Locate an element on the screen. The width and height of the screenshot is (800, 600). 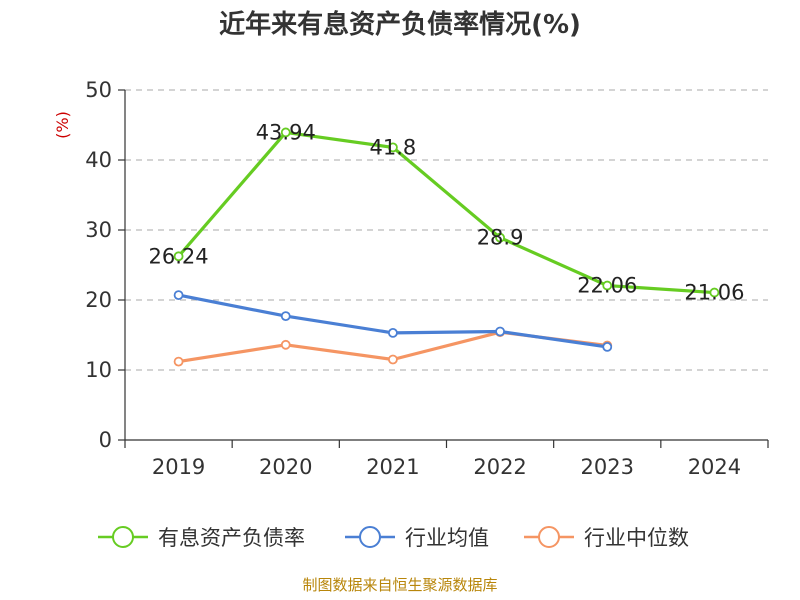
data-label-2022: 28.9 is located at coordinates (500, 238).